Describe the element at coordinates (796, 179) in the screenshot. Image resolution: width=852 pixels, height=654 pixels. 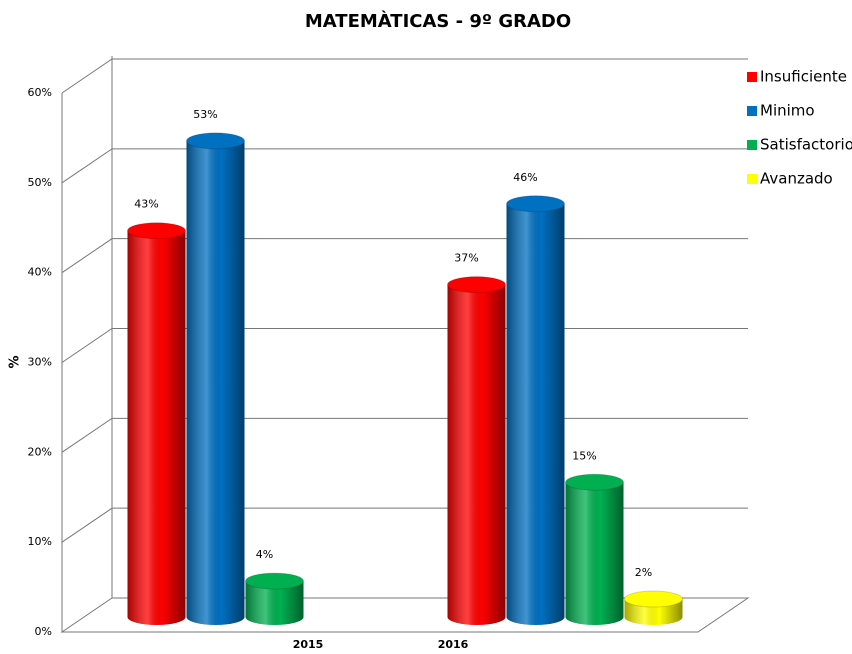
I see `legend-label: Avanzado` at that location.